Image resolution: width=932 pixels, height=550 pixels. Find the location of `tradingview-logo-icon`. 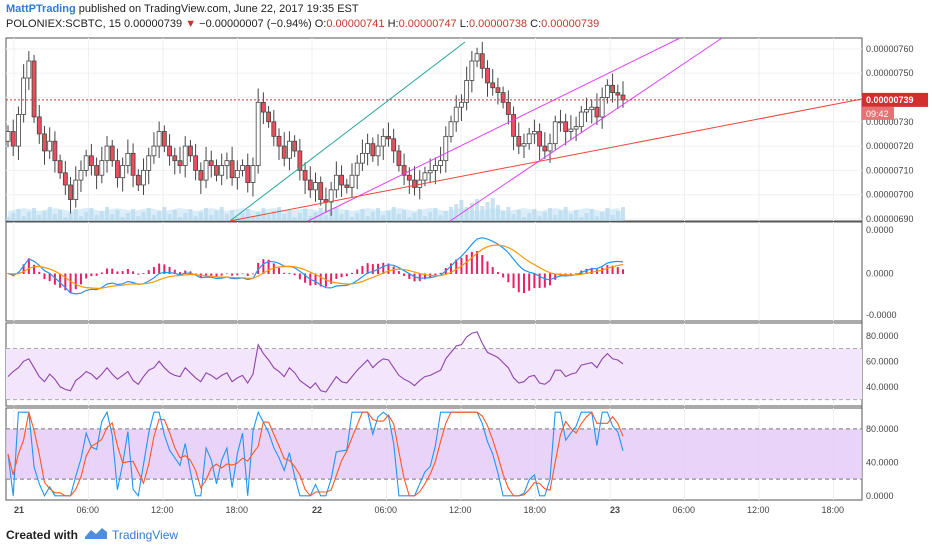

tradingview-logo-icon is located at coordinates (96, 533).